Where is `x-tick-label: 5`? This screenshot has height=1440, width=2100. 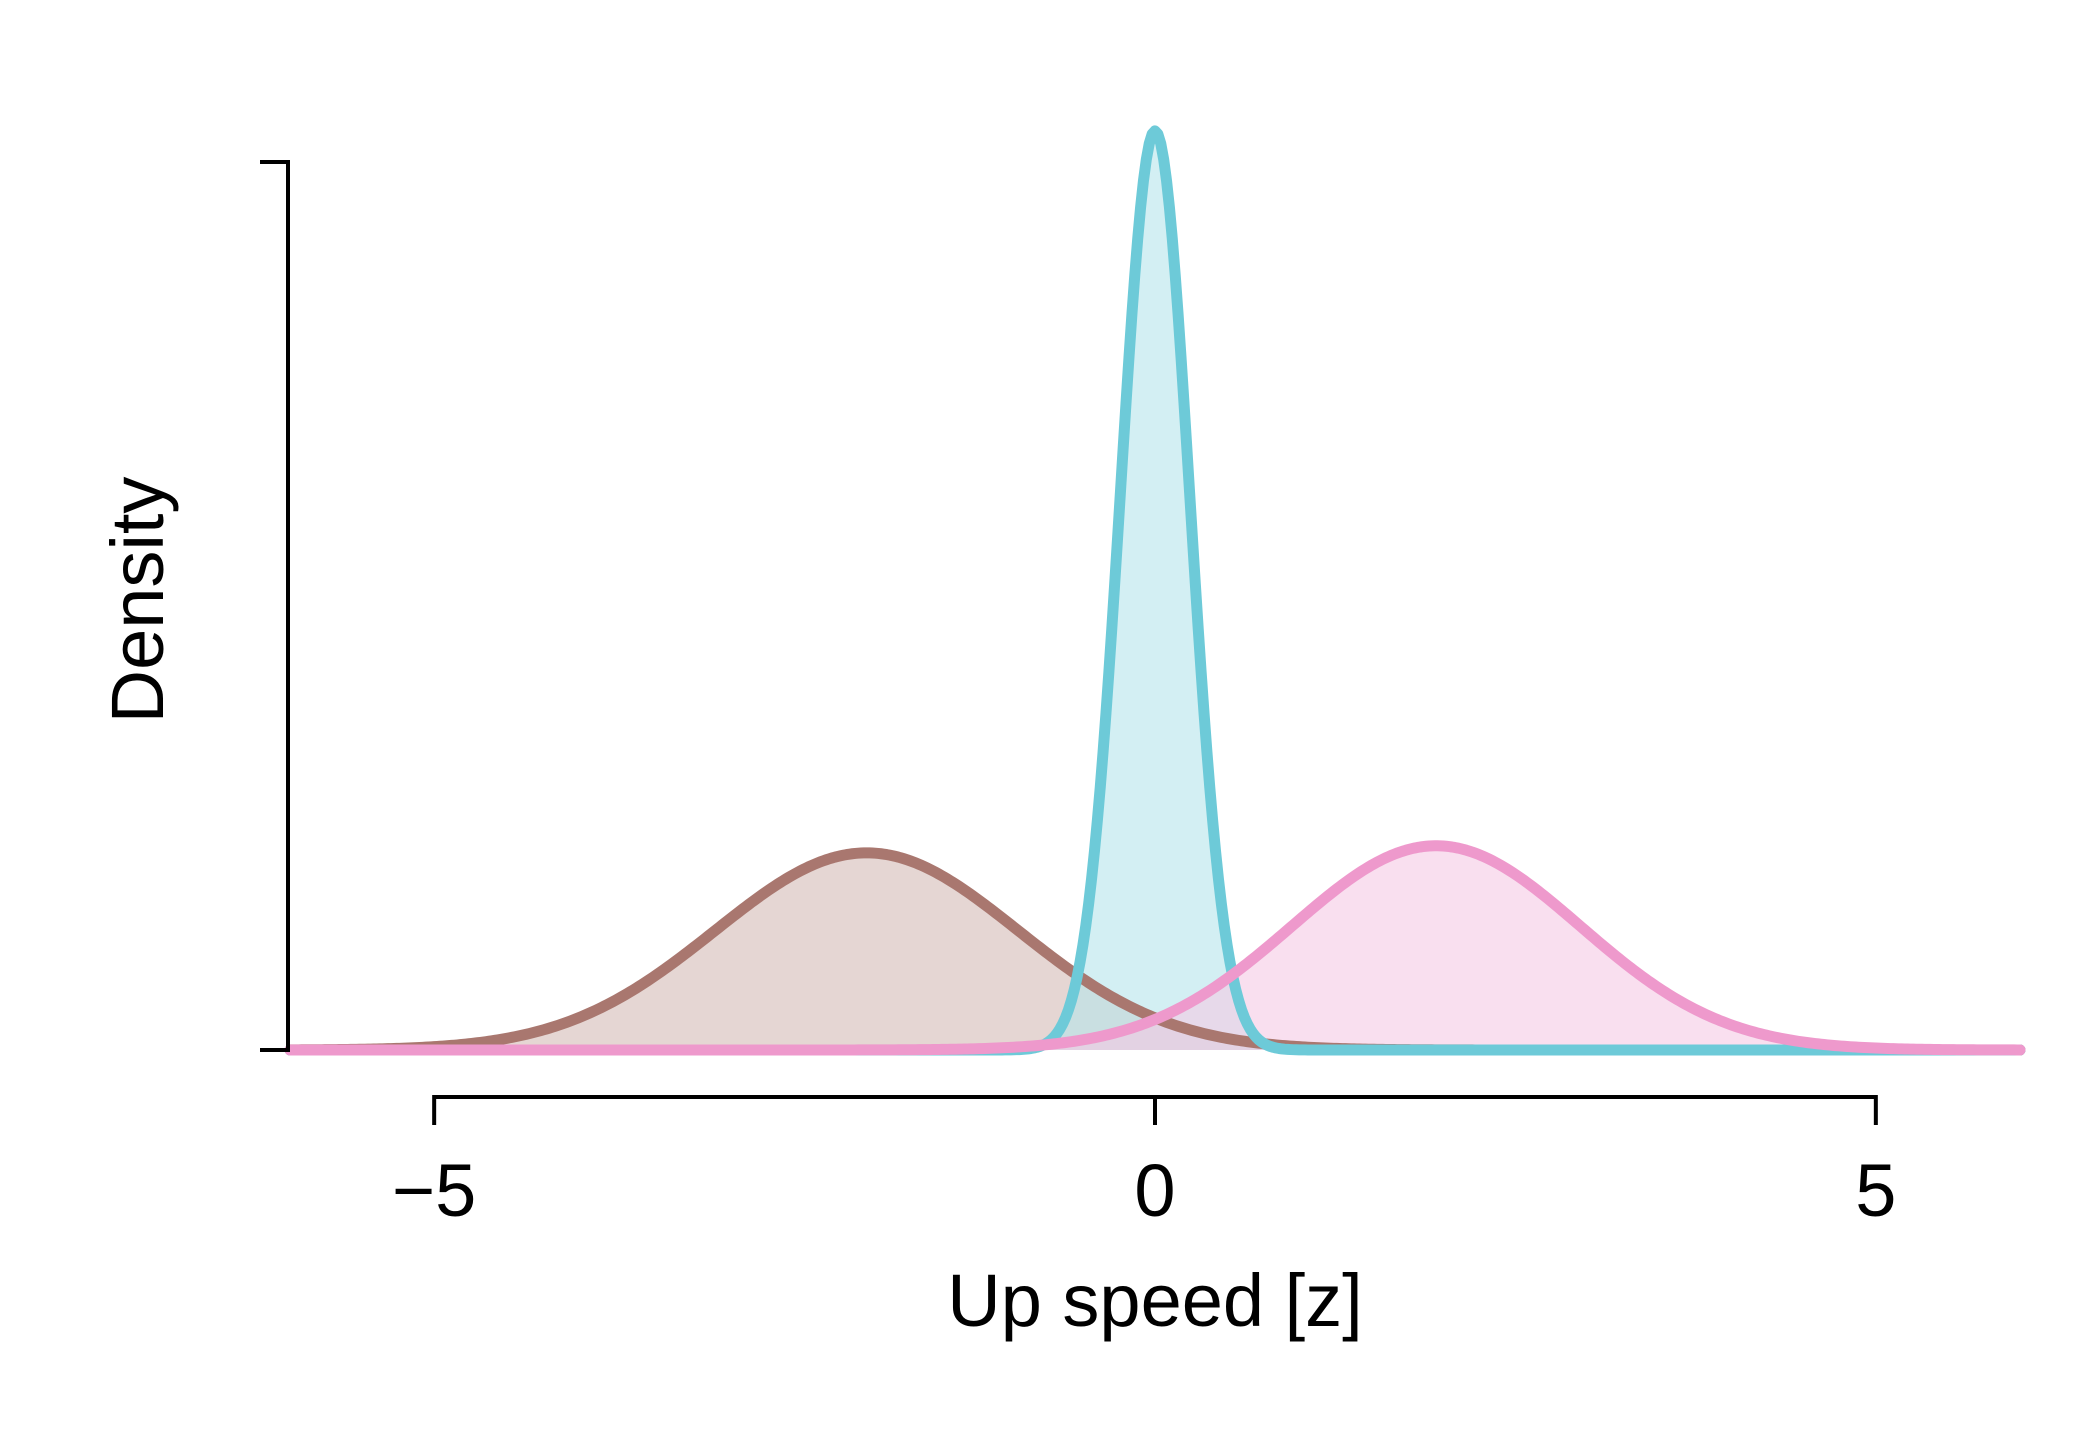 x-tick-label: 5 is located at coordinates (1875, 1190).